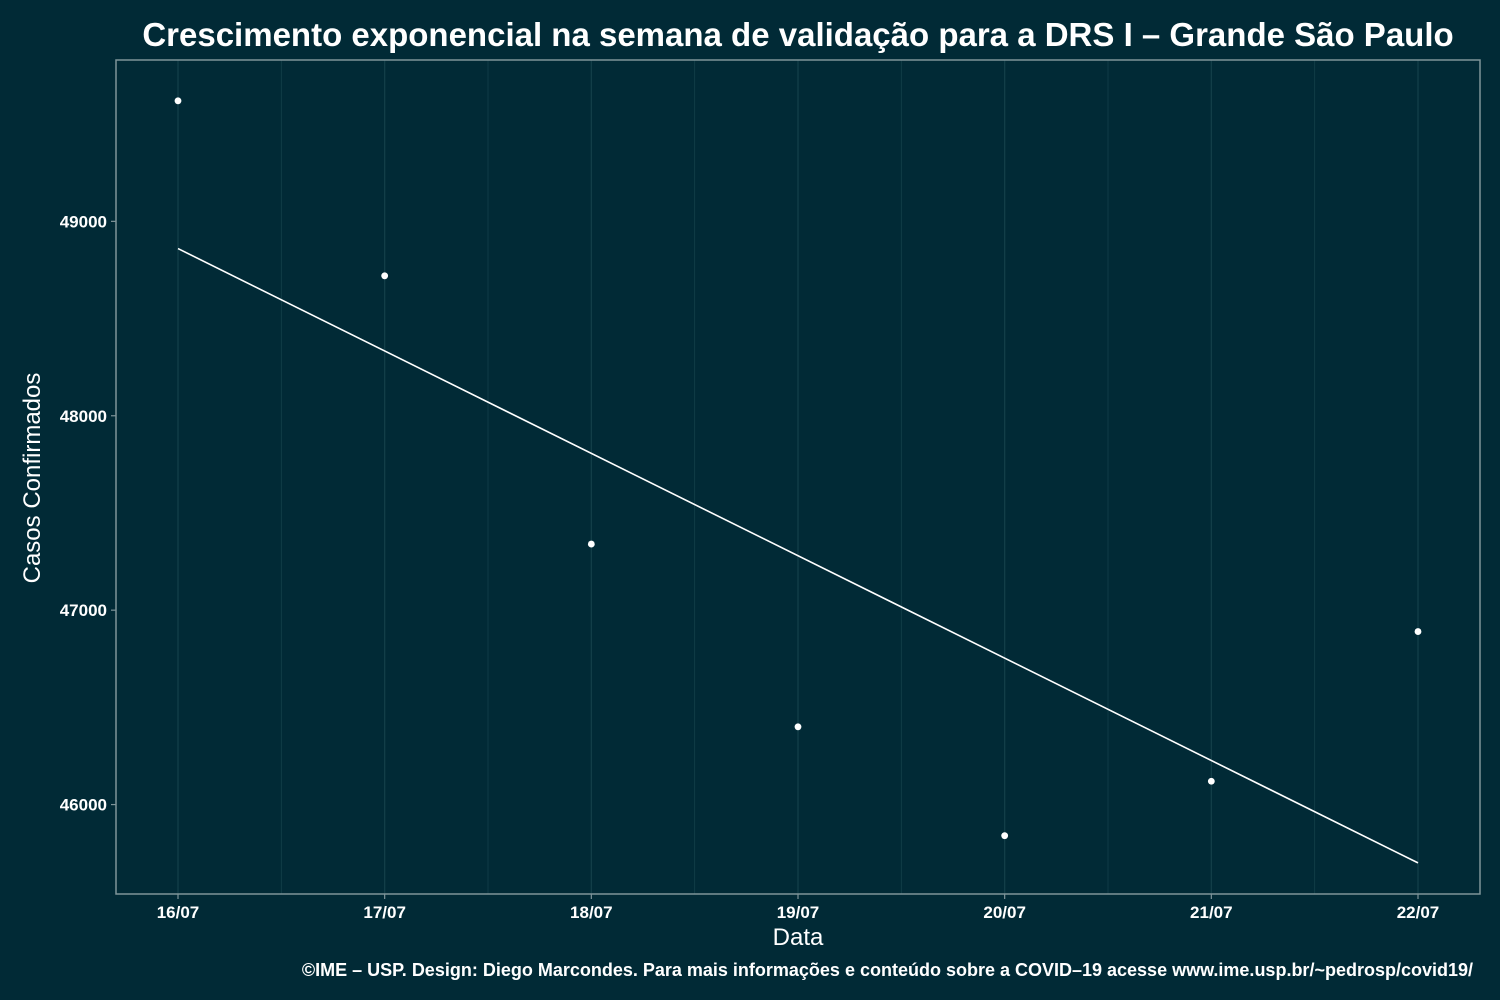 This screenshot has width=1500, height=1000. What do you see at coordinates (88, 513) in the screenshot?
I see `y-axis-ticks: 46000 47000 48000 49000` at bounding box center [88, 513].